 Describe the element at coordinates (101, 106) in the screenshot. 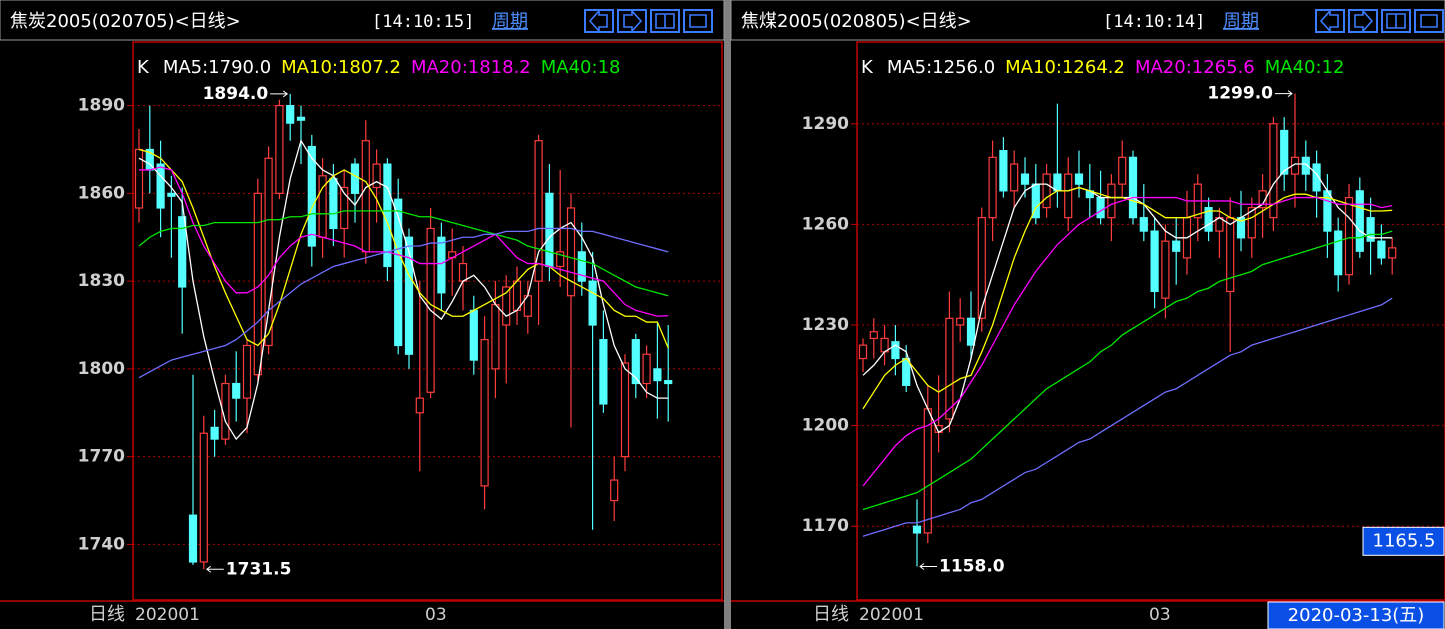

I see `y-tick-label: 1890` at that location.